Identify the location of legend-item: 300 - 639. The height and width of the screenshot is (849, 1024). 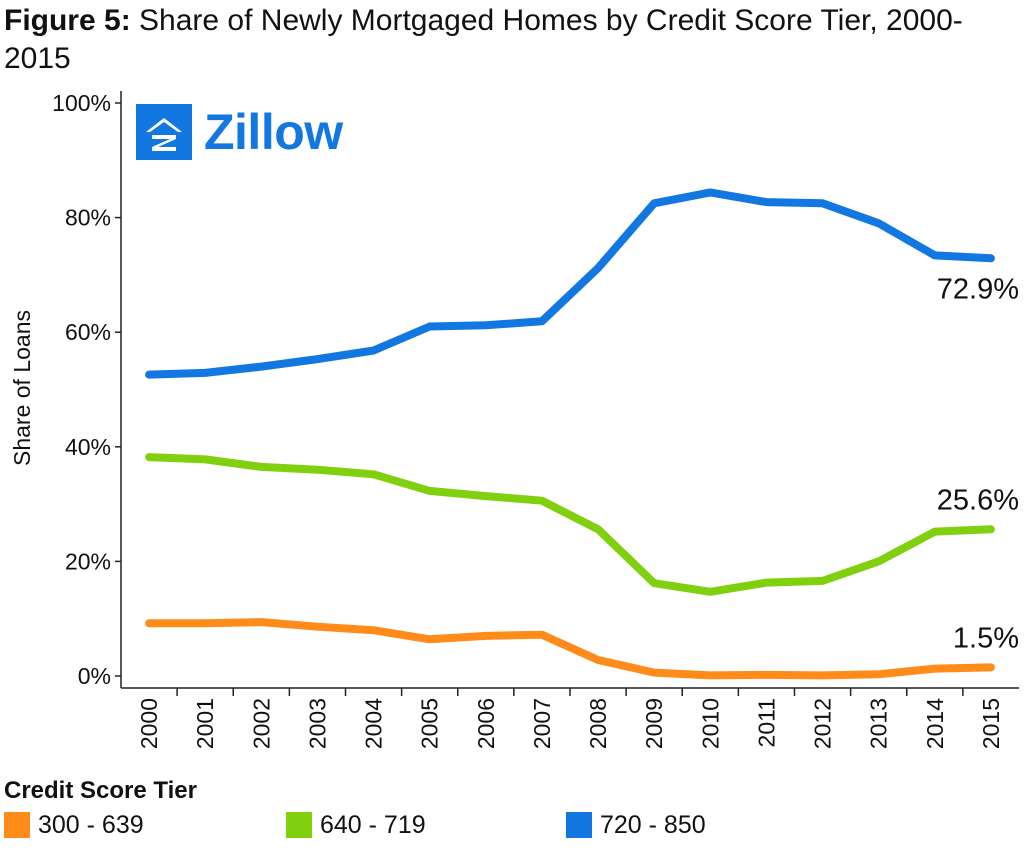
(74, 825).